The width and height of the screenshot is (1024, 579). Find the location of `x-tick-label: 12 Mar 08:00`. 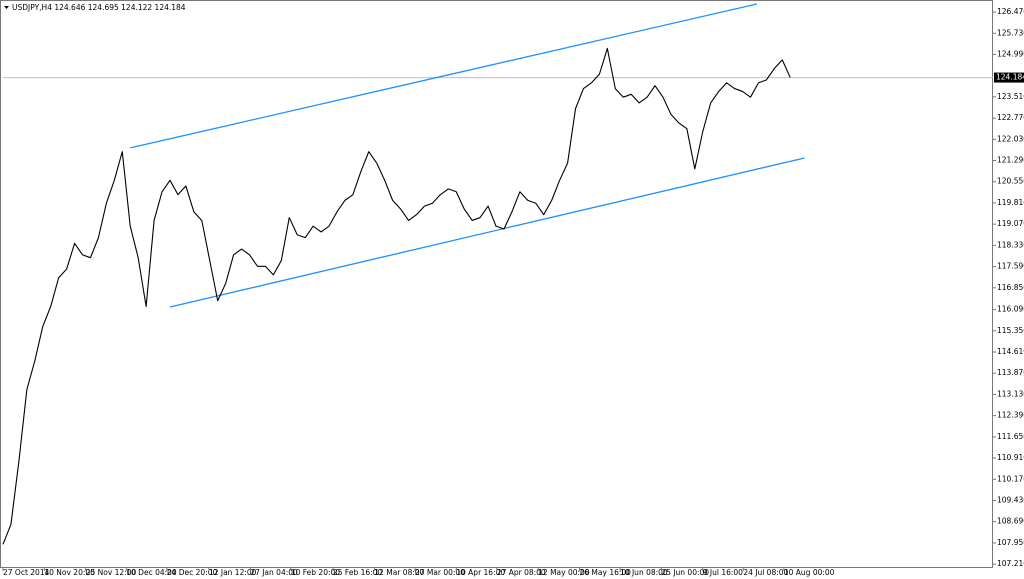

x-tick-label: 12 Mar 08:00 is located at coordinates (399, 572).